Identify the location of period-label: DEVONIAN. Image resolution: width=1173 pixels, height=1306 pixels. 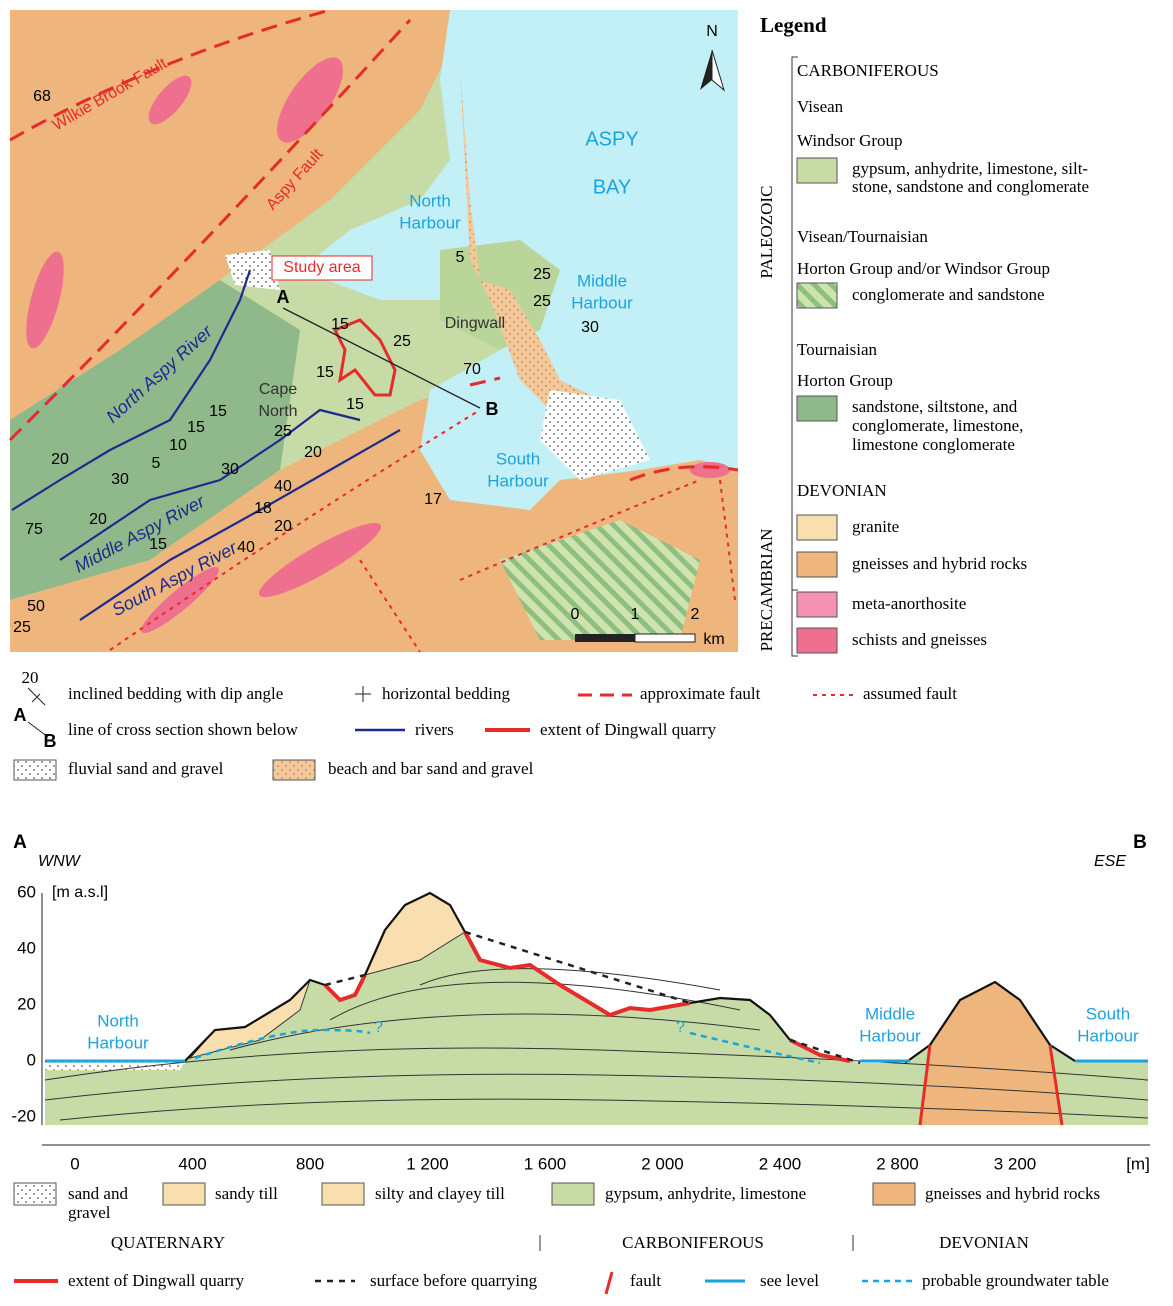
(984, 1242).